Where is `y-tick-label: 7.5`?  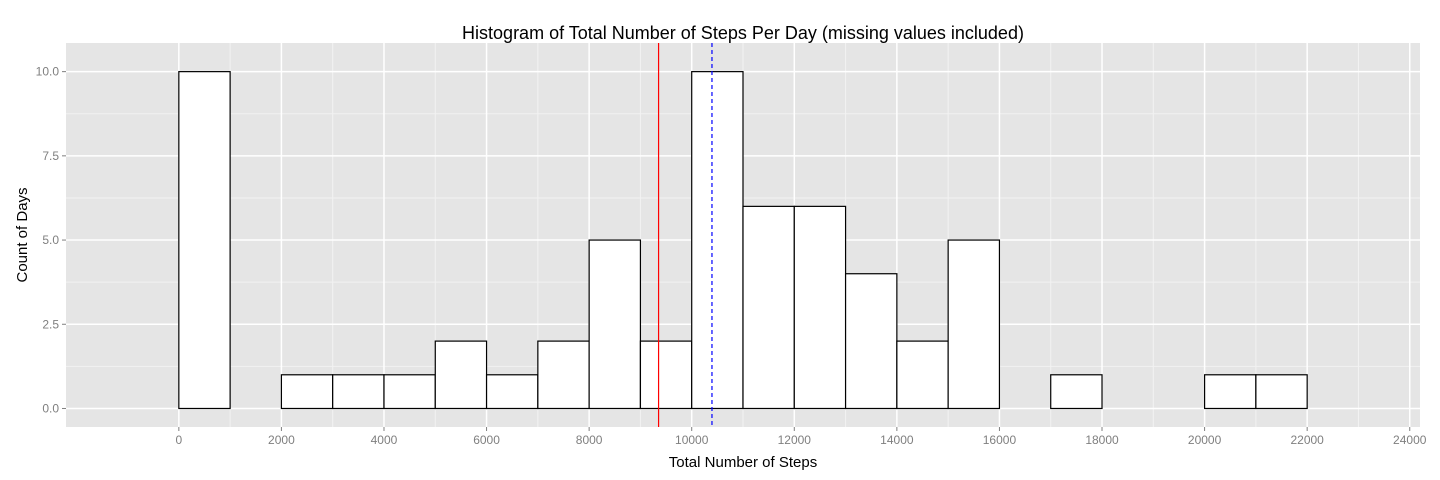
y-tick-label: 7.5 is located at coordinates (50, 156).